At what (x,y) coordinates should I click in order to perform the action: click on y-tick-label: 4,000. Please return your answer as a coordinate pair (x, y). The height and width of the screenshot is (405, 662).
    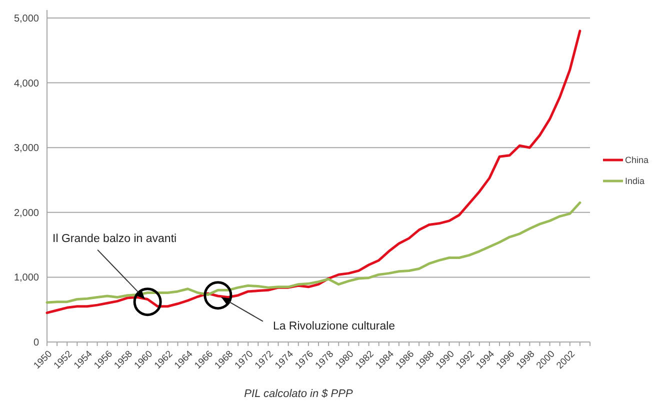
    Looking at the image, I should click on (27, 84).